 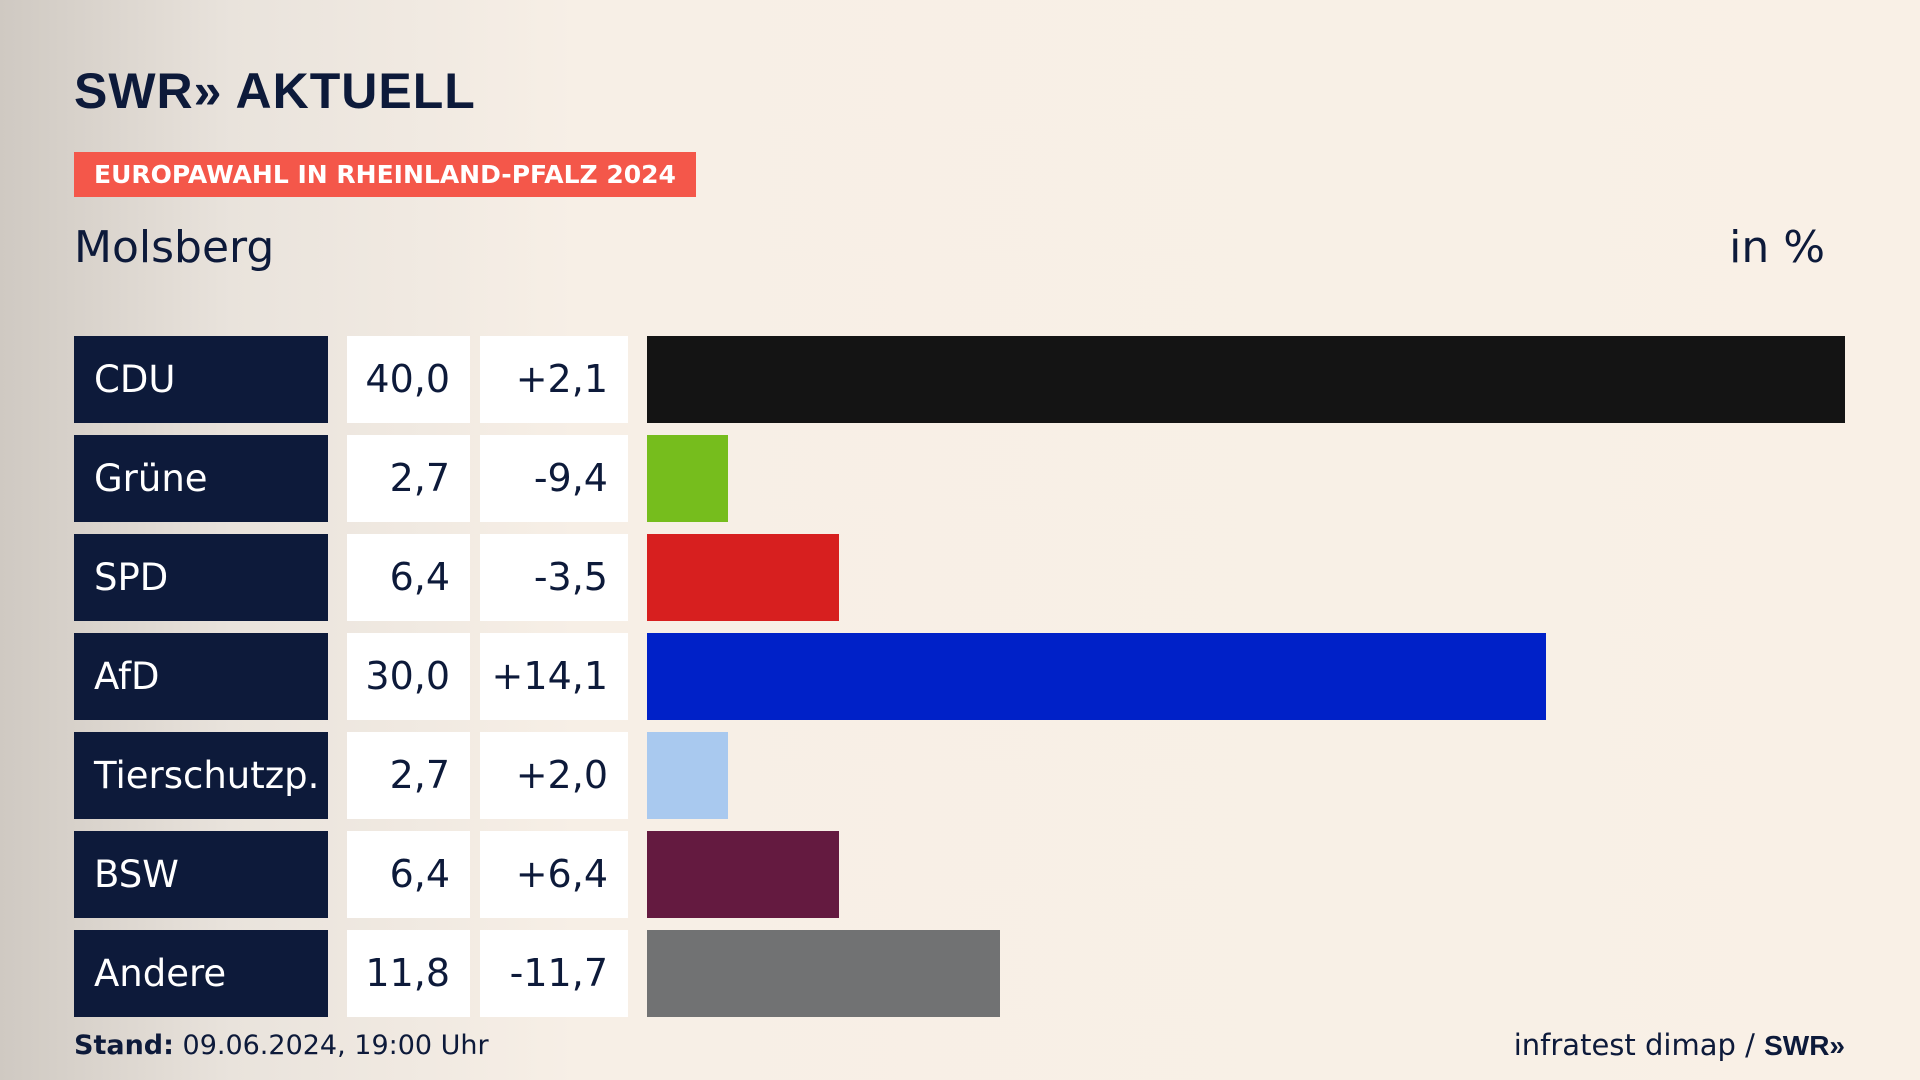 What do you see at coordinates (201, 676) in the screenshot?
I see `party-label: AfD` at bounding box center [201, 676].